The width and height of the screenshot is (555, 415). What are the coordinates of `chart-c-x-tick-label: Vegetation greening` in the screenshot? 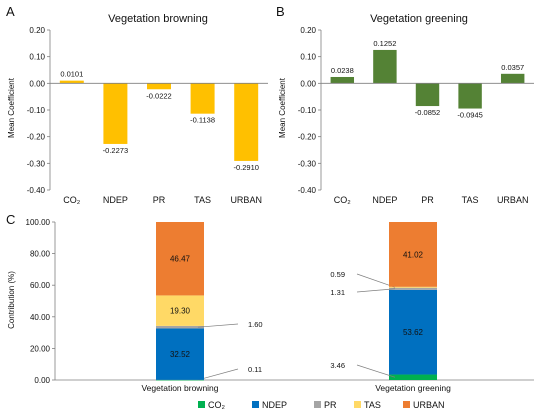 It's located at (413, 388).